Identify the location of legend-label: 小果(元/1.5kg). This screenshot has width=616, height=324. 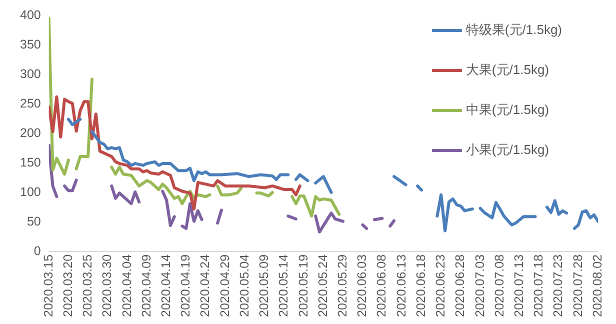
(508, 150).